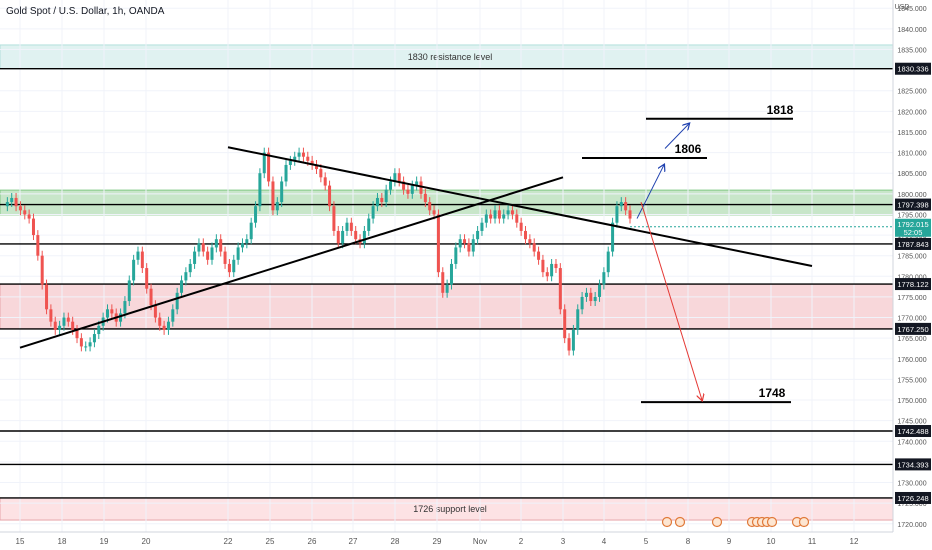 This screenshot has width=932, height=550. I want to click on time-tick-label: Nov, so click(480, 541).